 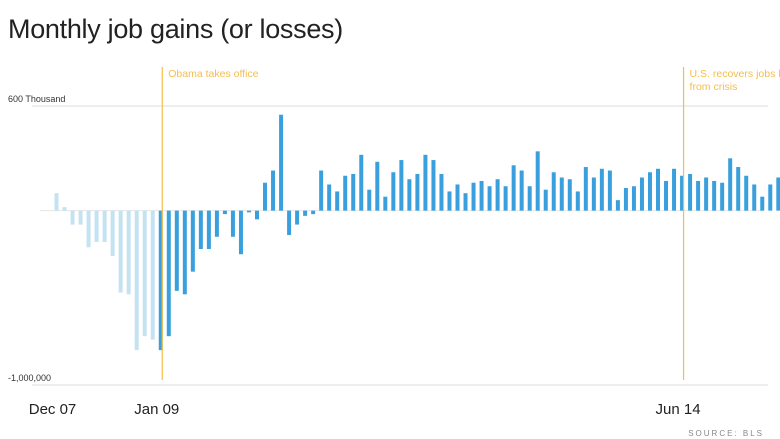 I want to click on y-tick-label: 600 Thousand, so click(x=36, y=99).